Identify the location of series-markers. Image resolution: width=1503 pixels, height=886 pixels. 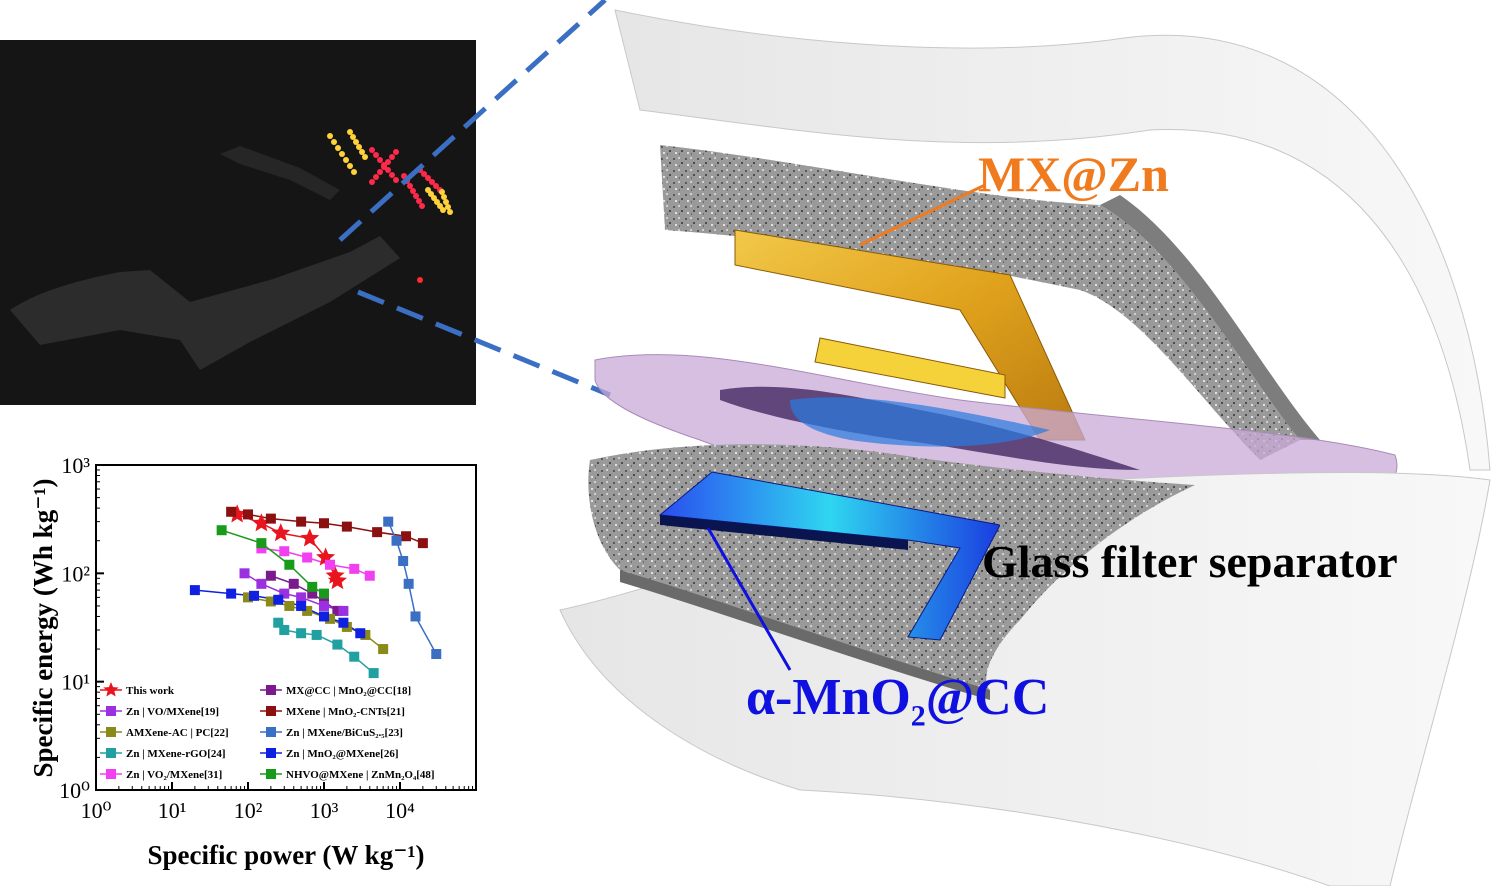
(315, 591).